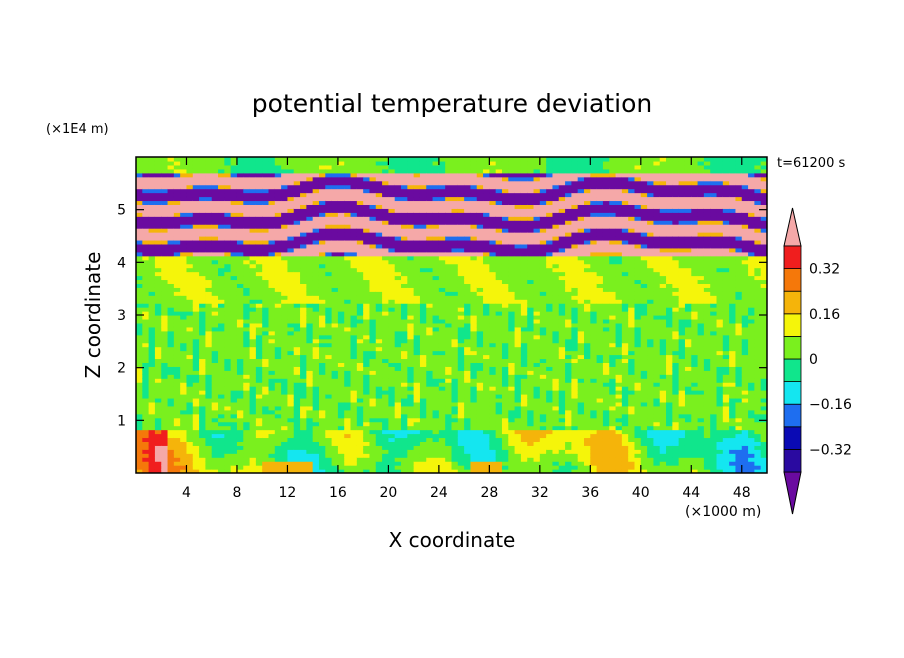 The image size is (904, 658). I want to click on x-tick-label: 32, so click(540, 493).